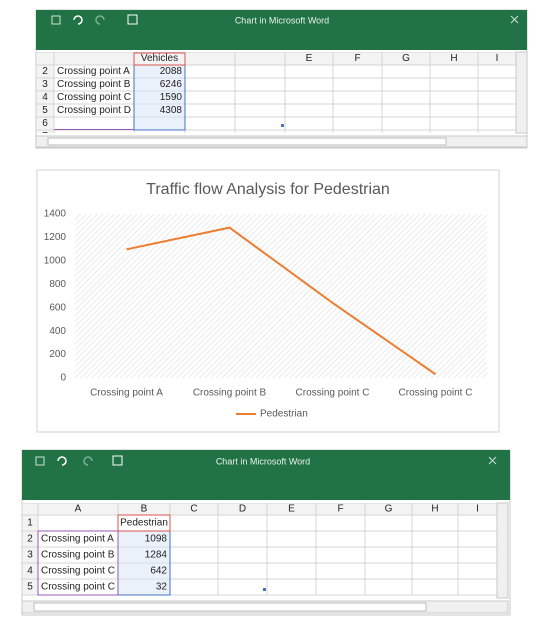  What do you see at coordinates (268, 189) in the screenshot?
I see `chart-title: Traffic flow Analysis for Pedestrian` at bounding box center [268, 189].